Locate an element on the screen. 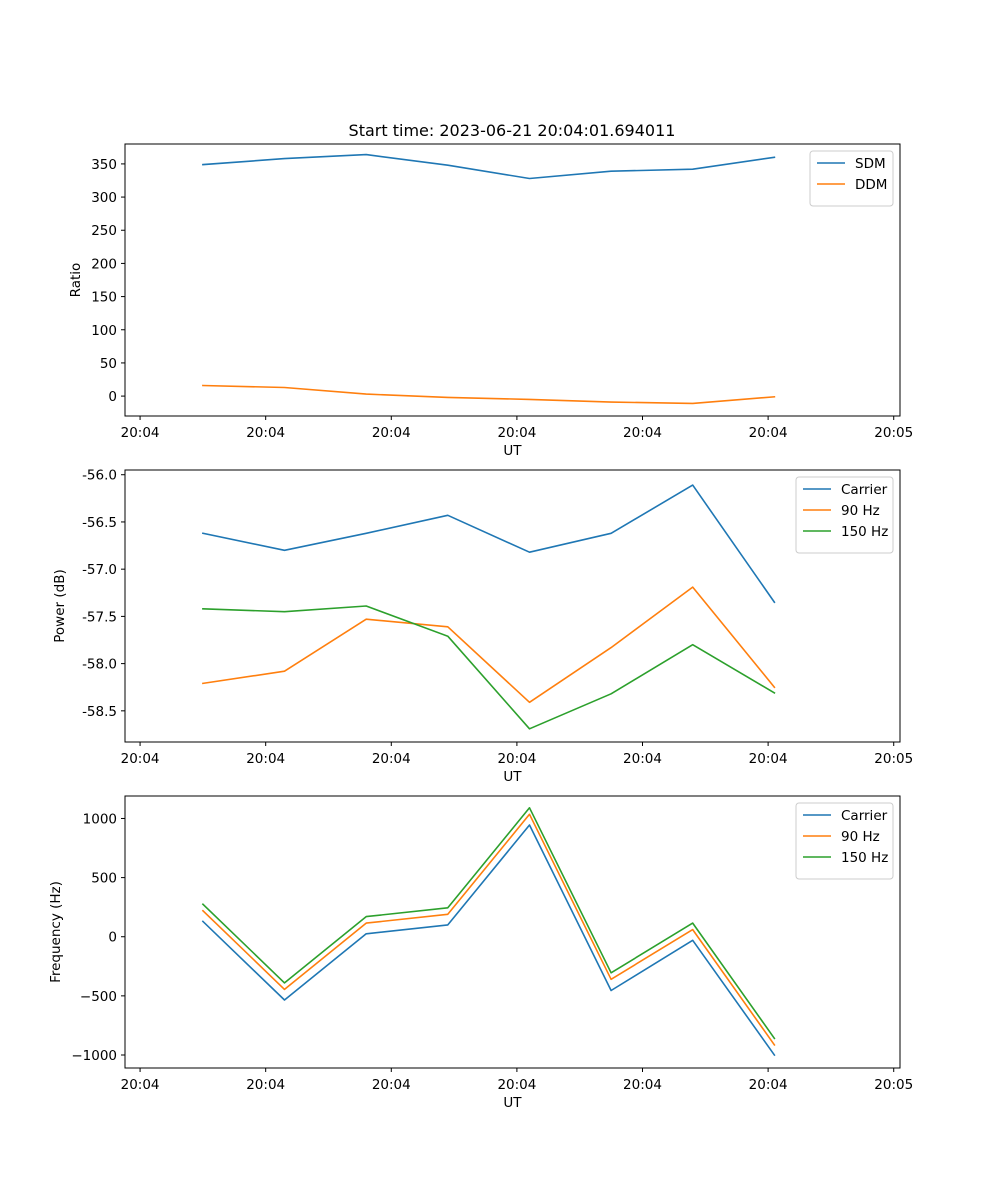 The width and height of the screenshot is (1000, 1200). y-tick-label: -57.0 is located at coordinates (99, 570).